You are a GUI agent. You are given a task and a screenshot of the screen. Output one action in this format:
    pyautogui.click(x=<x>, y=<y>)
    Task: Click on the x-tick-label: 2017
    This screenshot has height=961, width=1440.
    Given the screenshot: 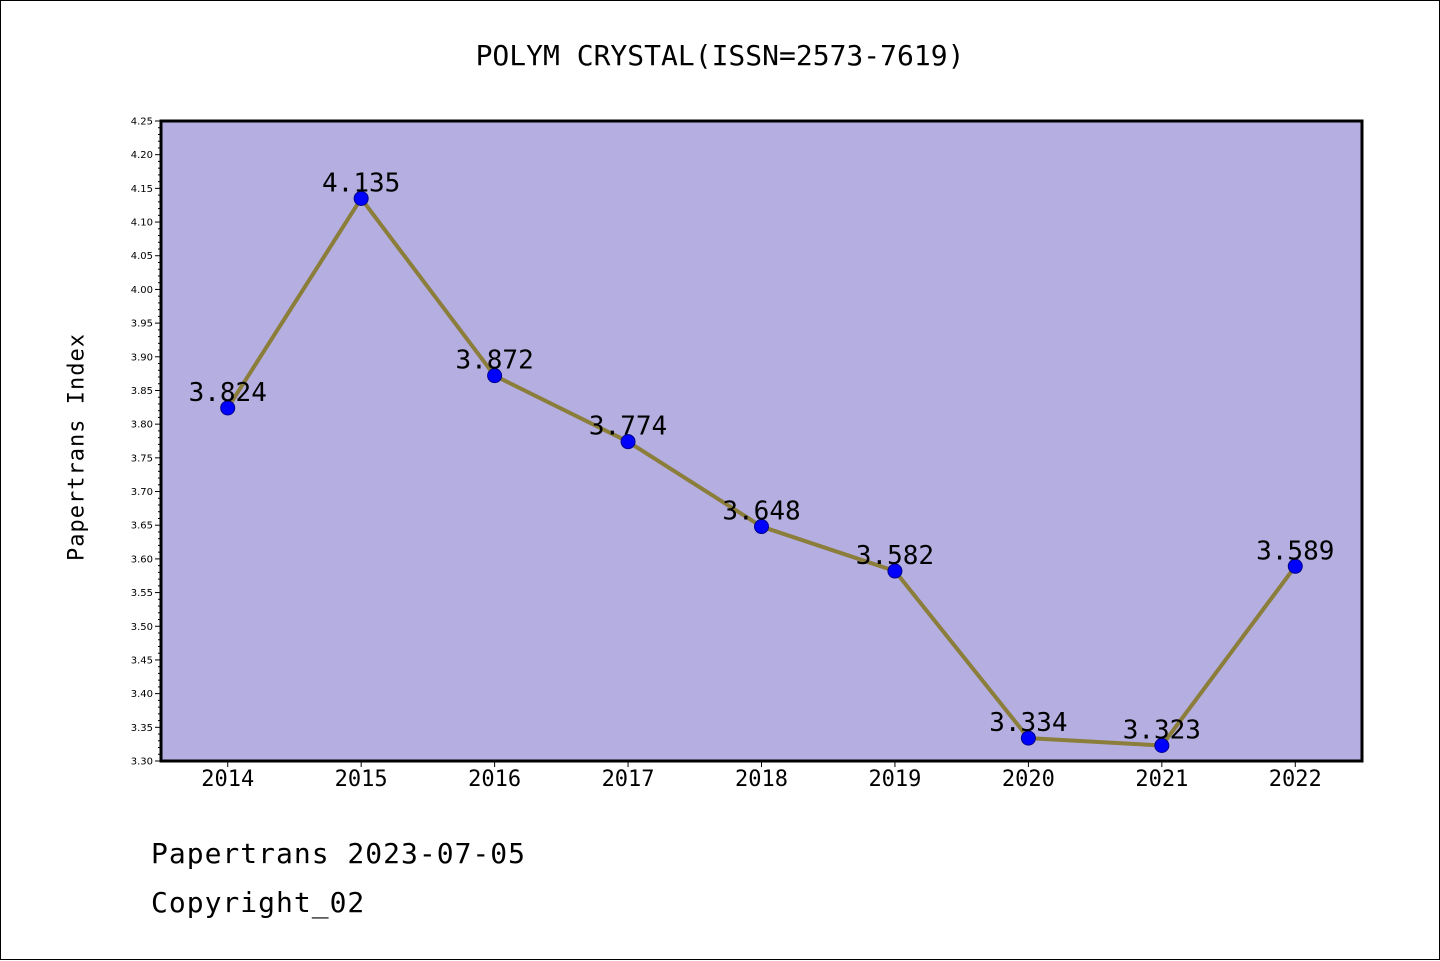 What is the action you would take?
    pyautogui.click(x=628, y=779)
    